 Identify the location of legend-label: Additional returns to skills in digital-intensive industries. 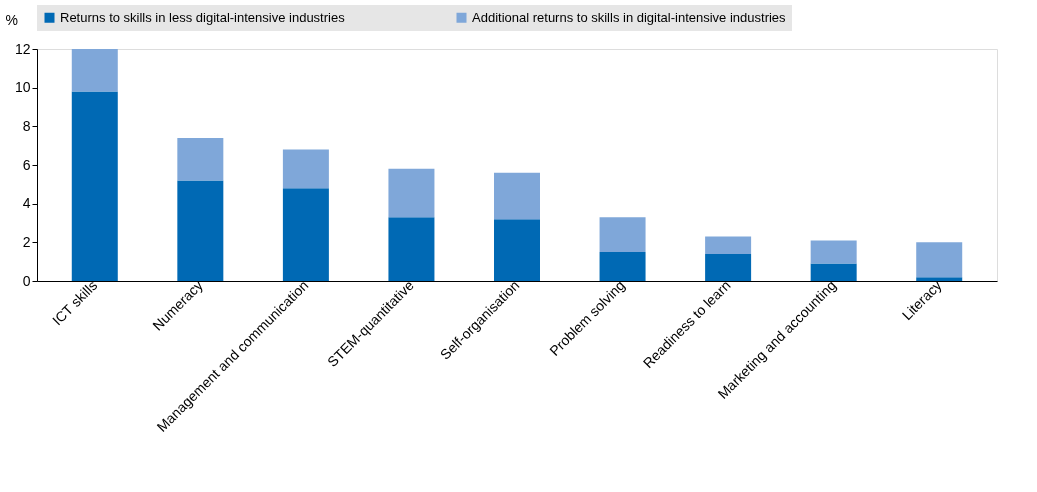
(629, 17).